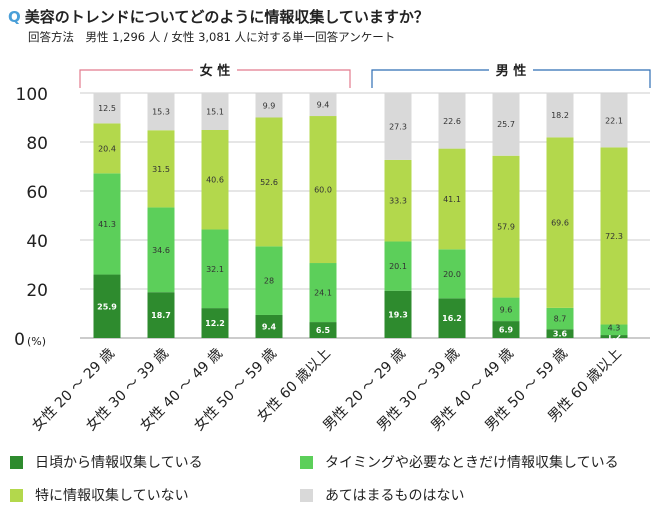  What do you see at coordinates (395, 496) in the screenshot?
I see `legend-label: あてはまるものはない` at bounding box center [395, 496].